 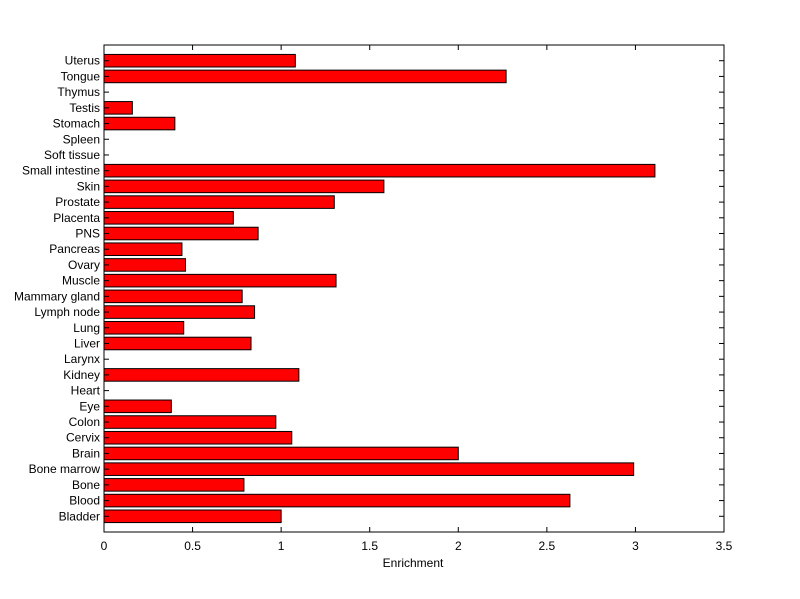 What do you see at coordinates (79, 516) in the screenshot?
I see `y-tick-label-bladder: Bladder` at bounding box center [79, 516].